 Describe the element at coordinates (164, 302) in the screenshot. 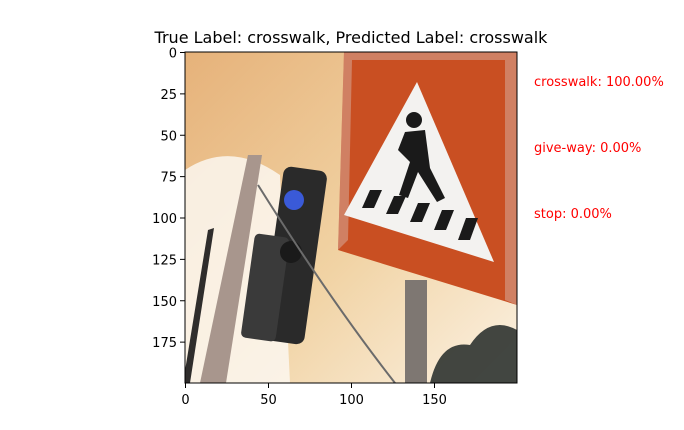

I see `y-tick-label: 150` at that location.